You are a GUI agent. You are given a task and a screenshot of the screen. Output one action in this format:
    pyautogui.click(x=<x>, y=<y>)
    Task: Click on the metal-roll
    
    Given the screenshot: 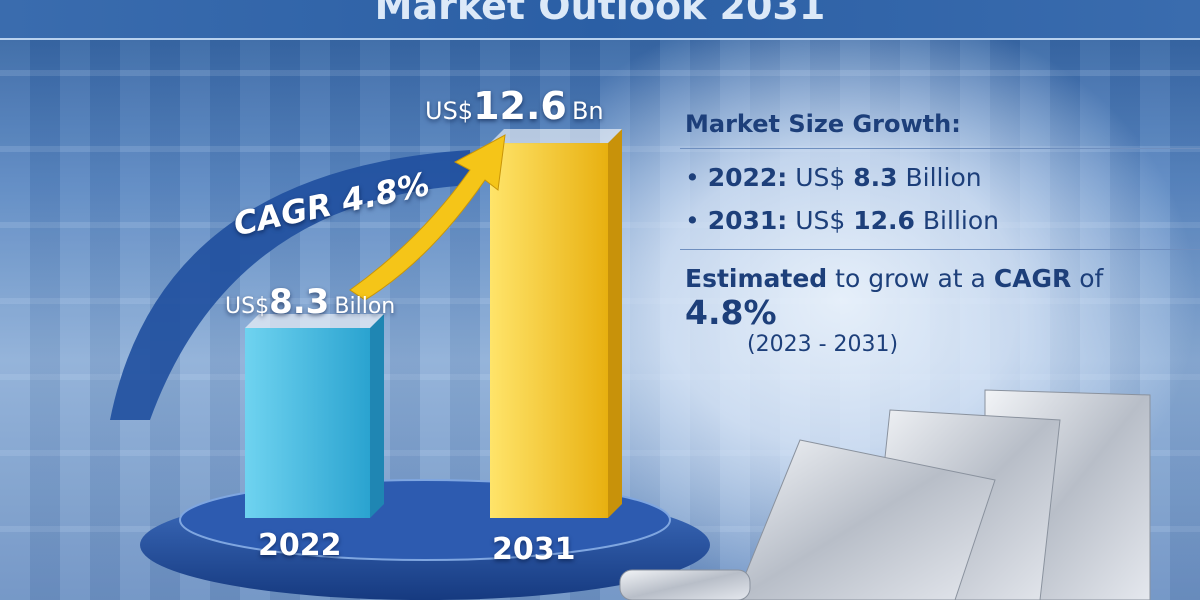 What is the action you would take?
    pyautogui.click(x=685, y=584)
    